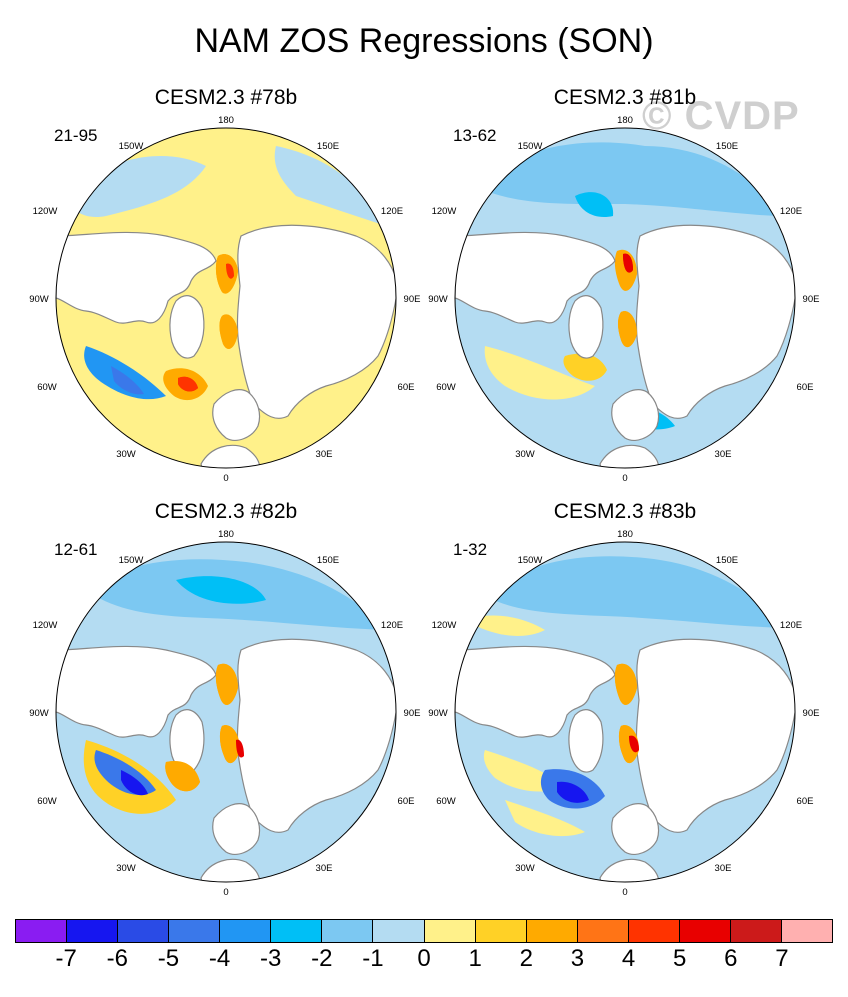 This screenshot has height=997, width=848. What do you see at coordinates (322, 958) in the screenshot?
I see `colorbar-tick-label: -2` at bounding box center [322, 958].